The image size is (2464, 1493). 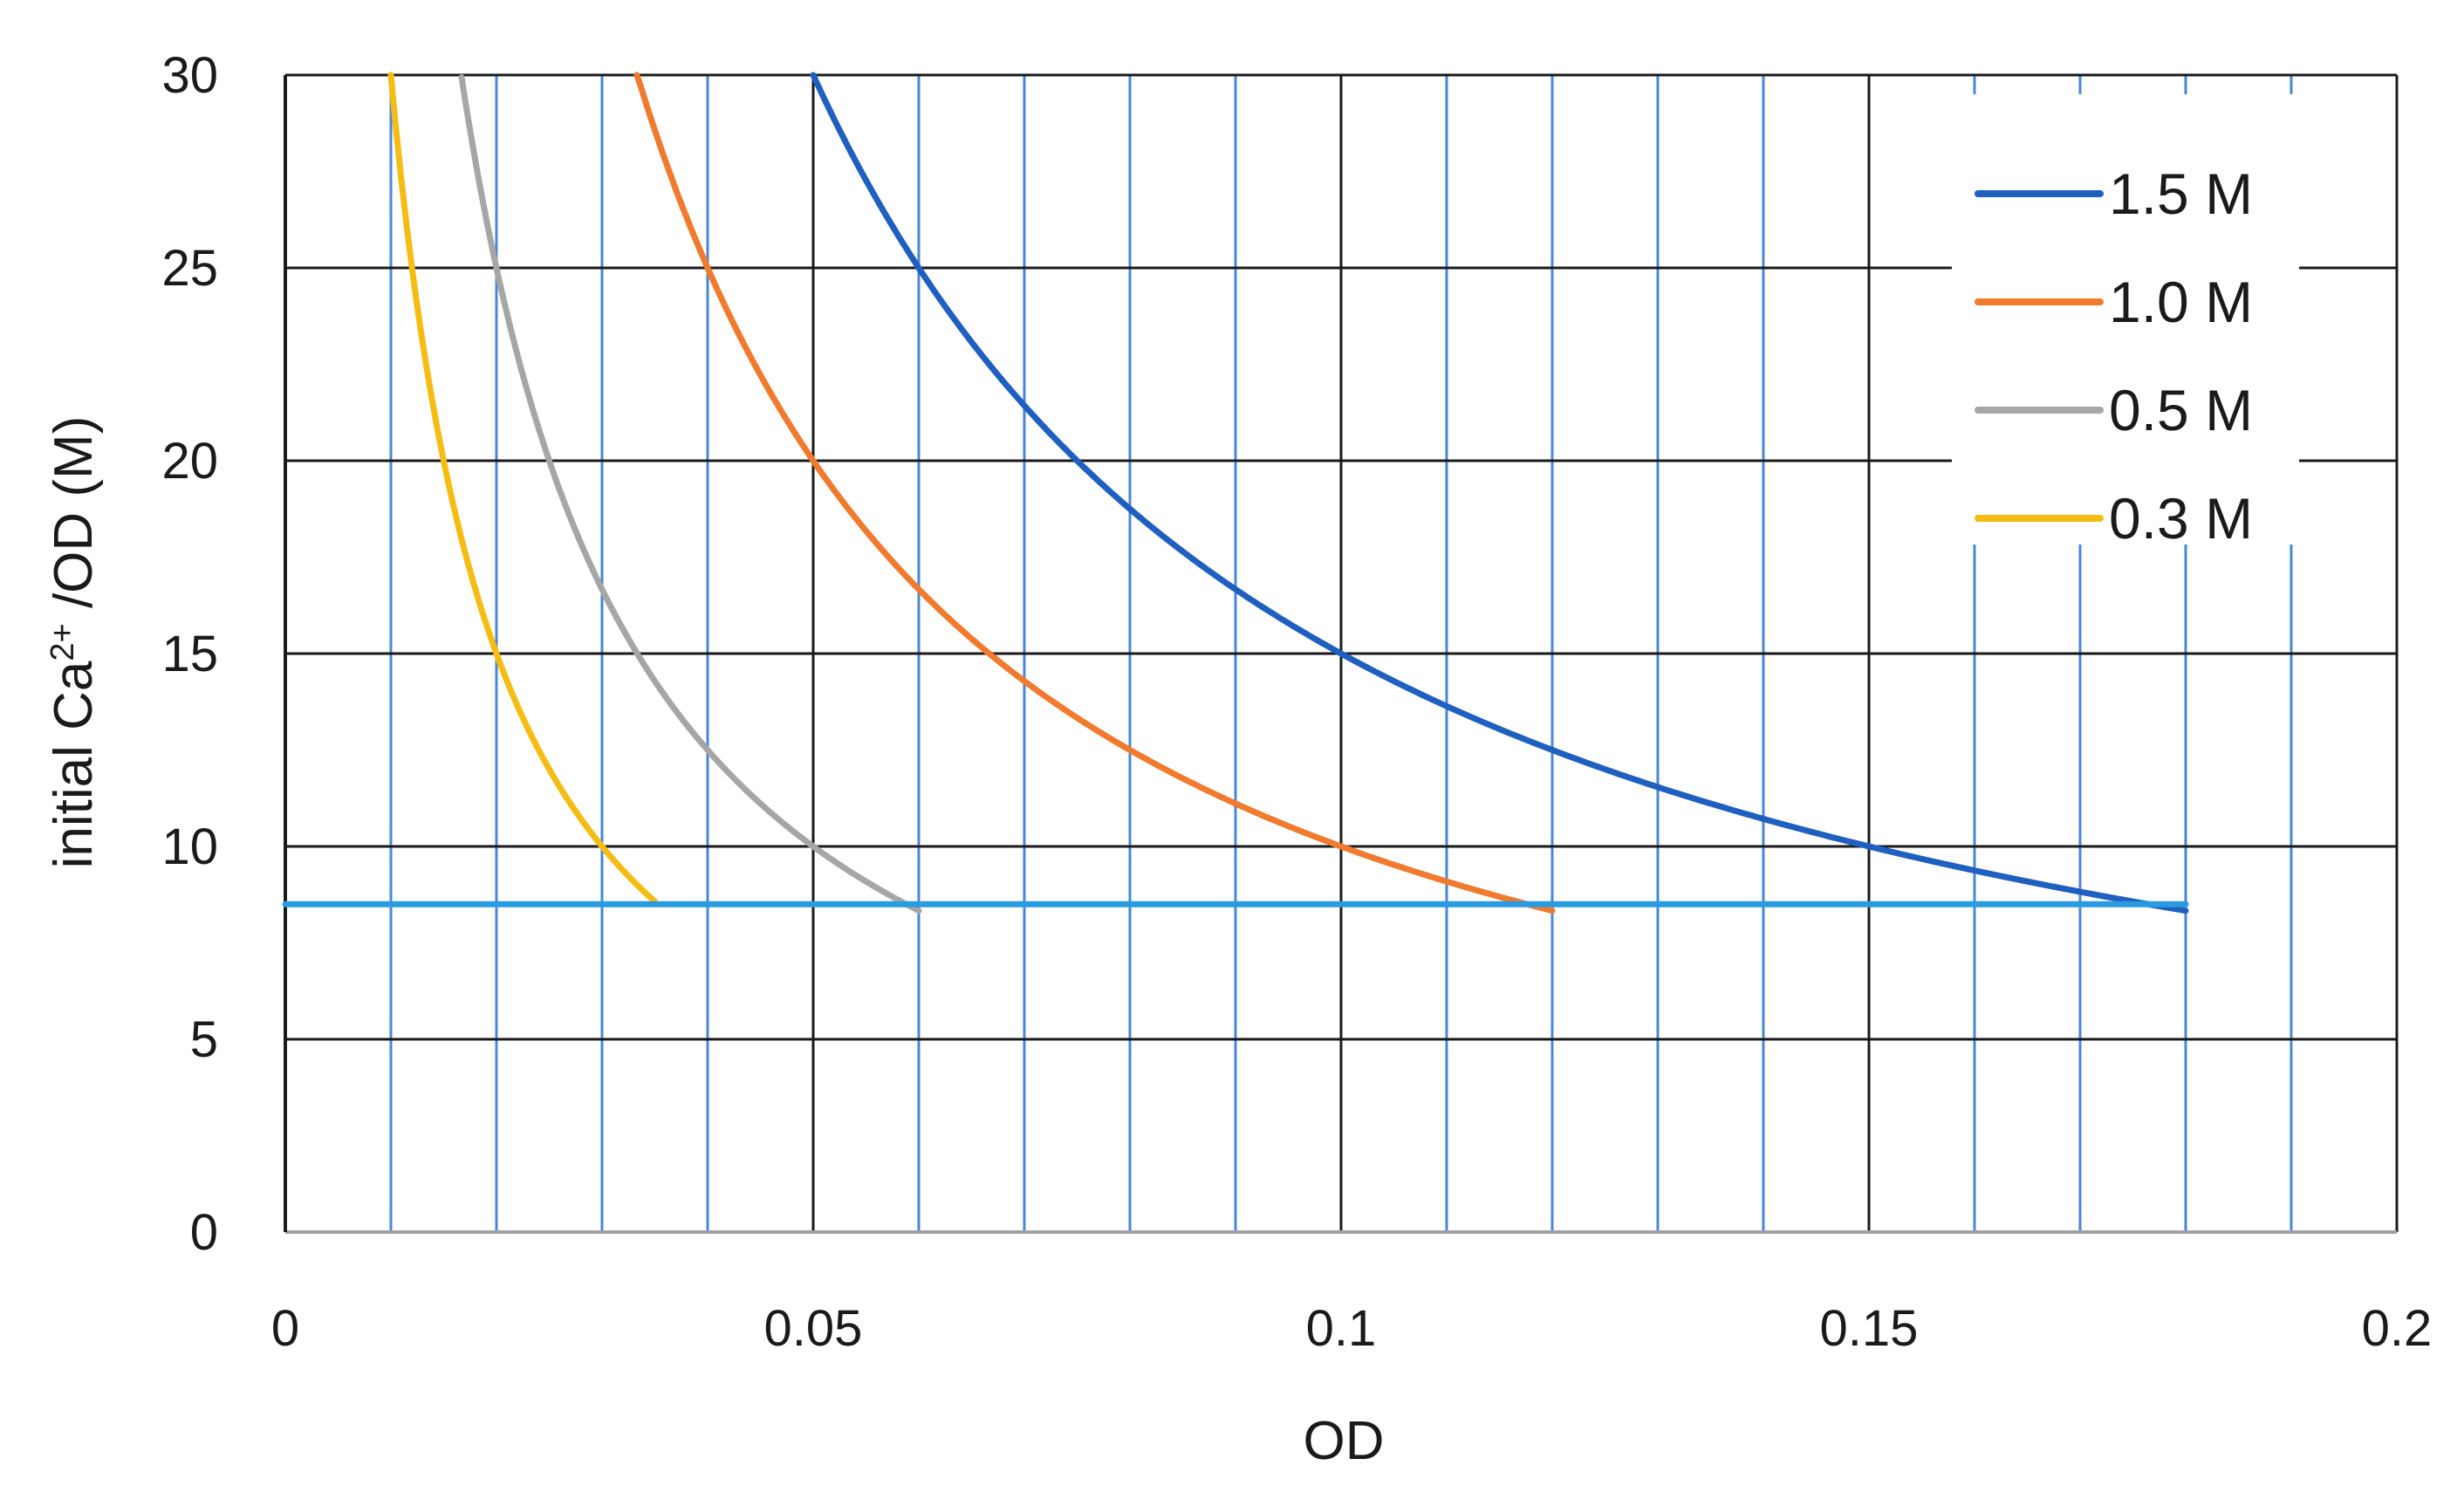 What do you see at coordinates (690, 494) in the screenshot?
I see `series-line-0-5-m` at bounding box center [690, 494].